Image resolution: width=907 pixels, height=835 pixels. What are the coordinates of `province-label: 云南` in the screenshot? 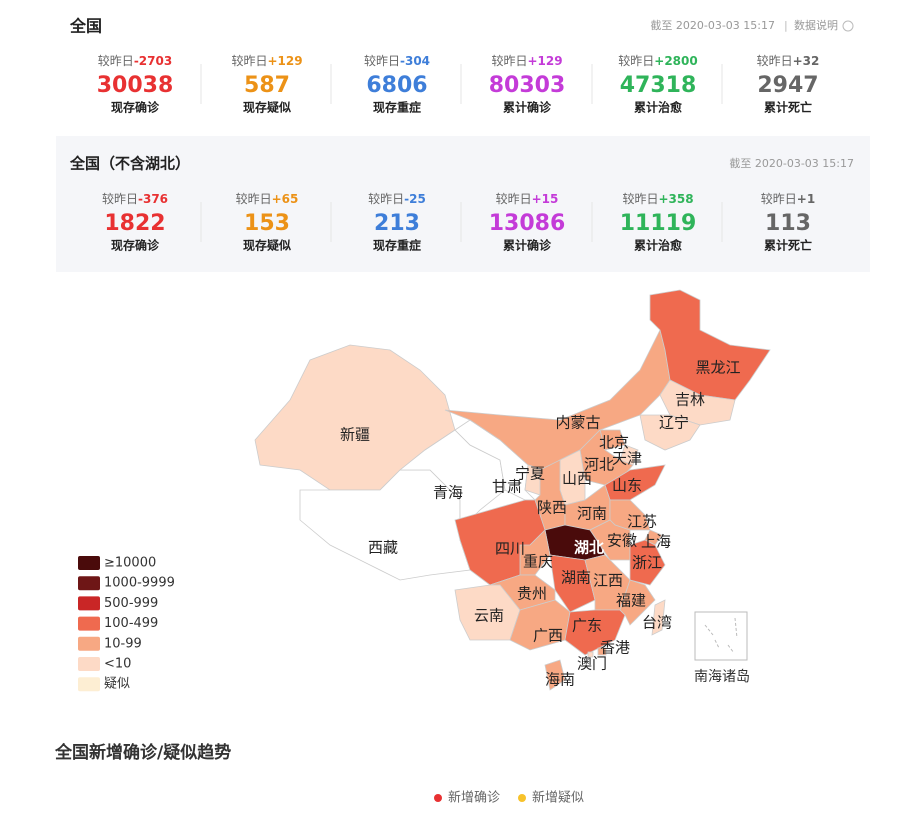 It's located at (489, 616).